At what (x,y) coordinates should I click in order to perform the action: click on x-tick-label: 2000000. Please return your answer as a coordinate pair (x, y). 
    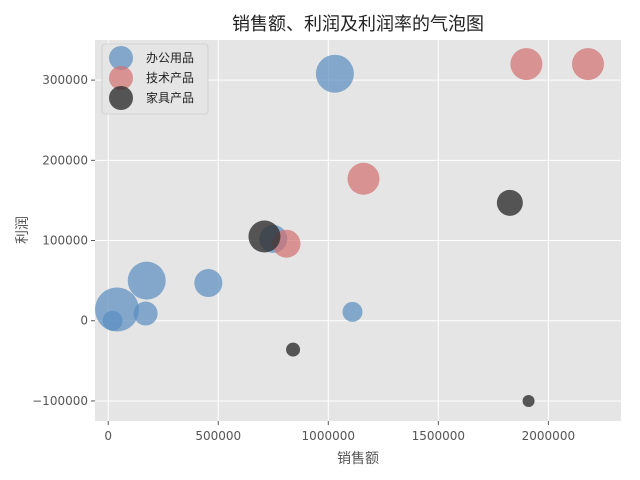
    Looking at the image, I should click on (548, 436).